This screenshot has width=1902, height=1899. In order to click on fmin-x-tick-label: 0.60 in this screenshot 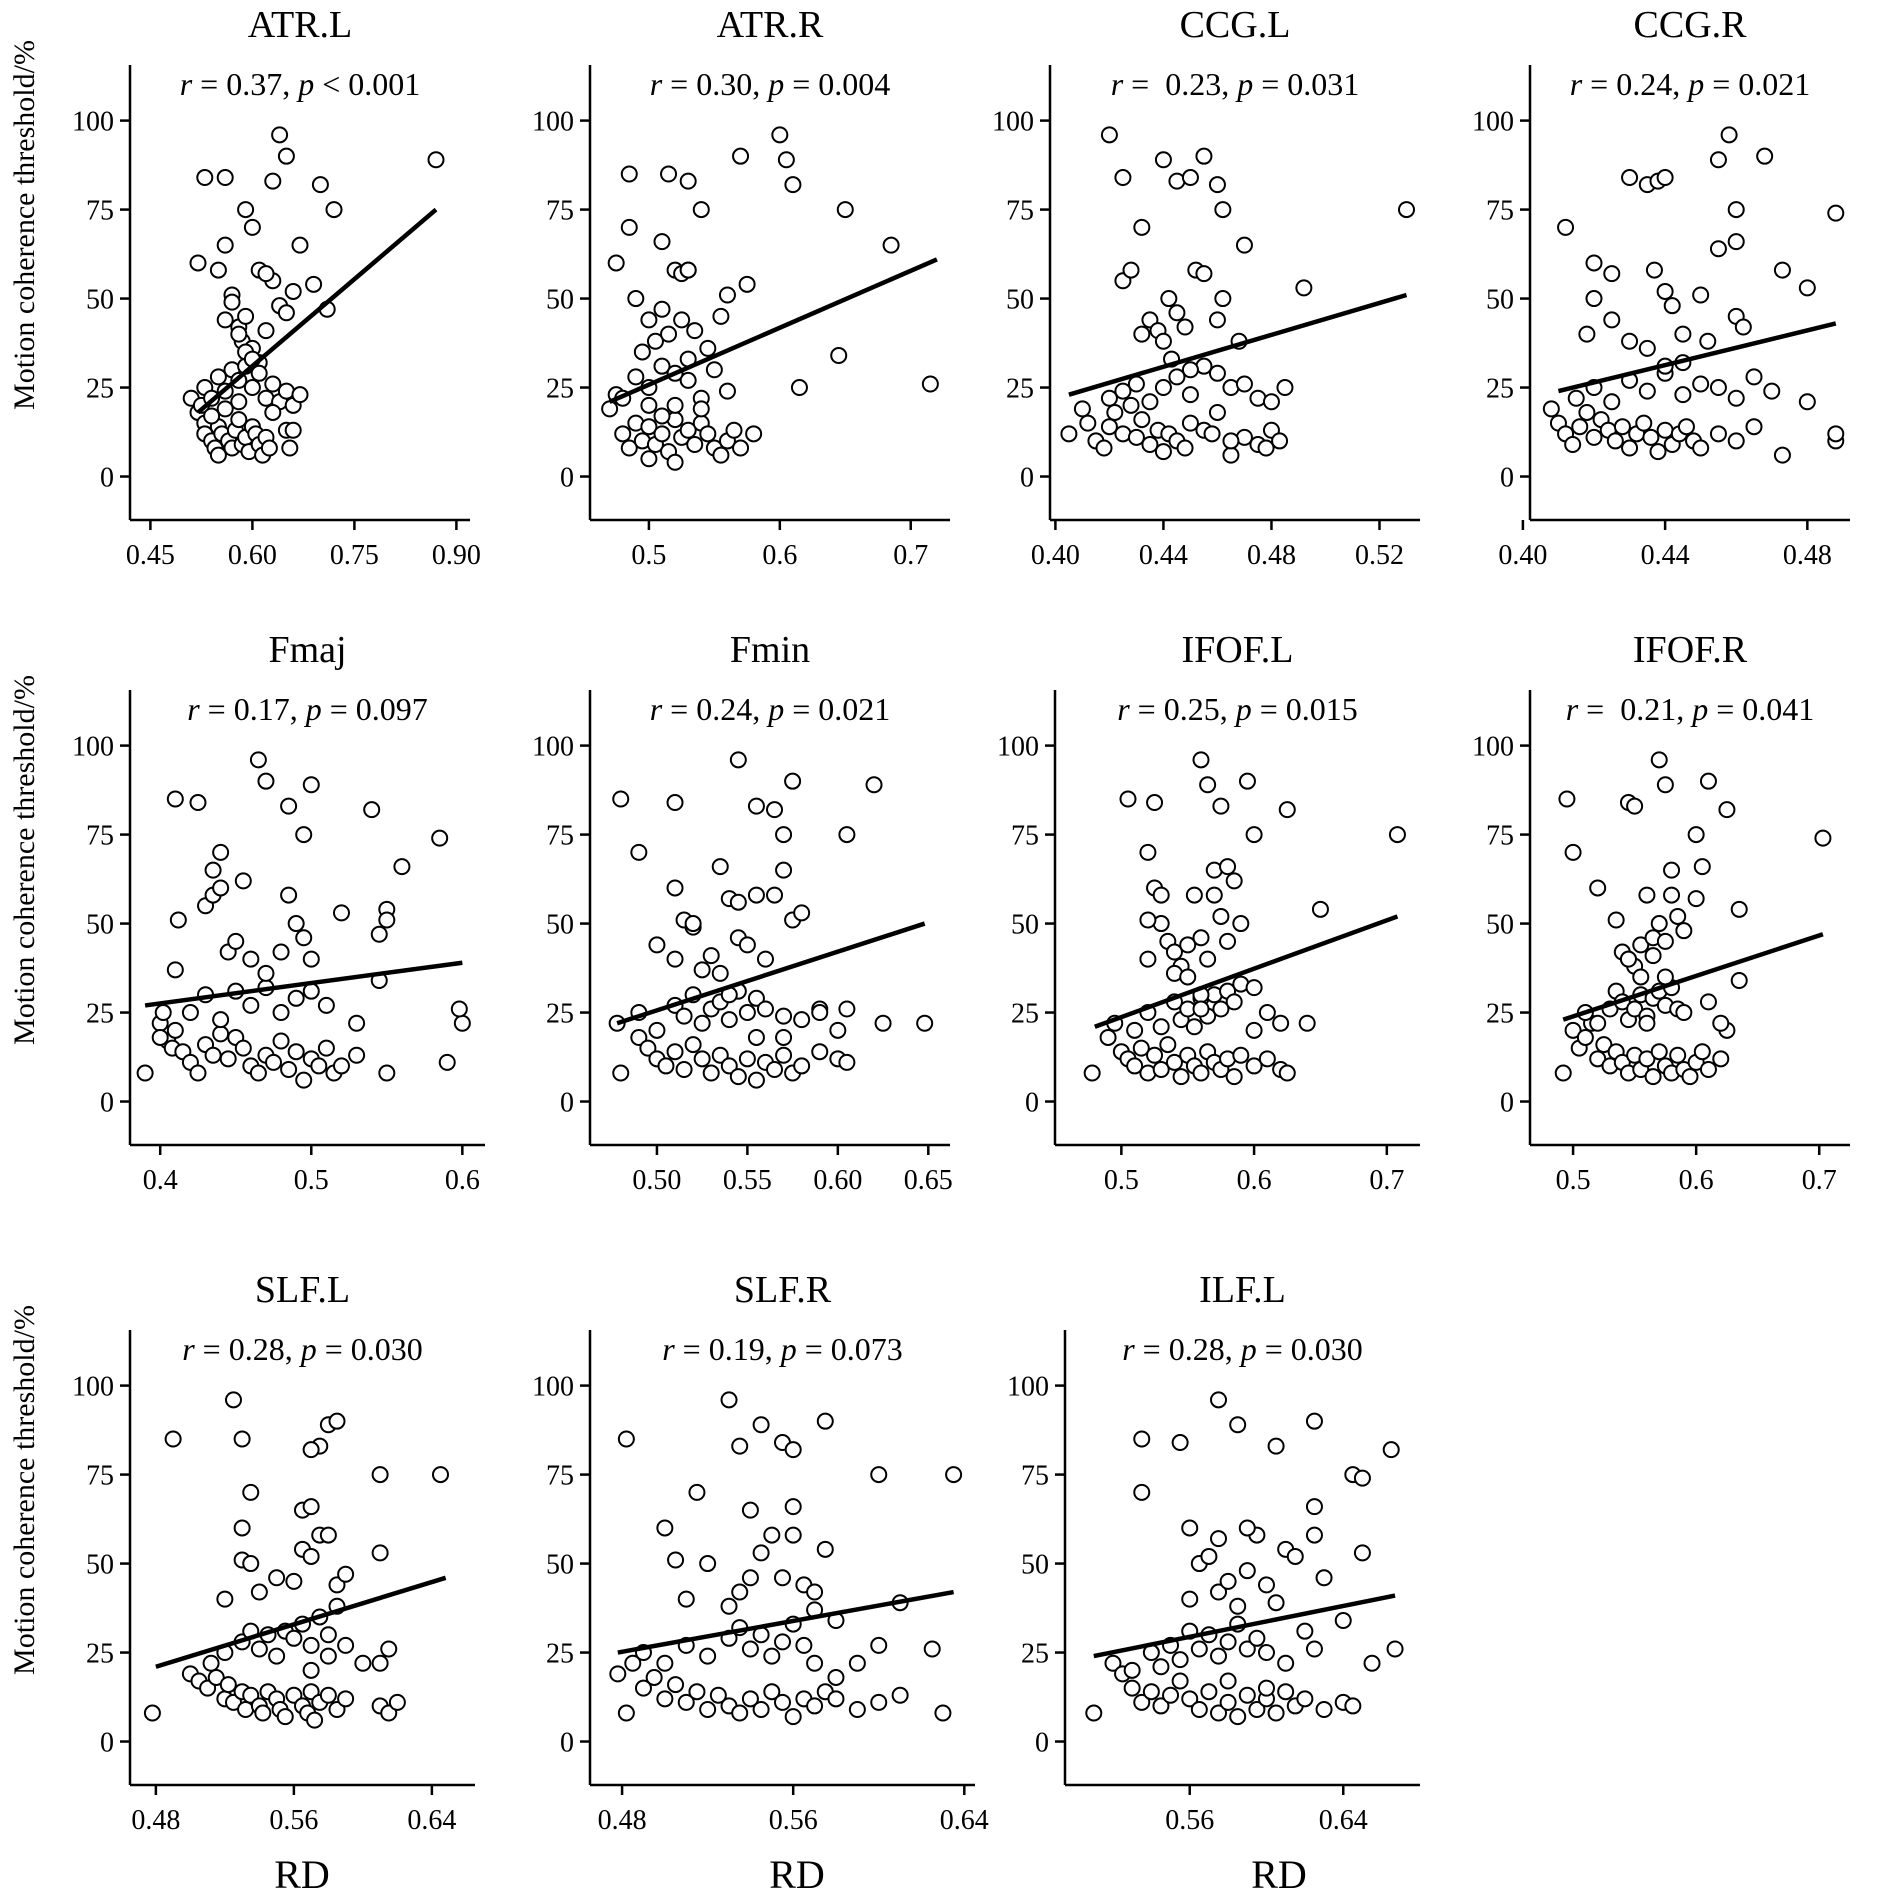, I will do `click(837, 1180)`.